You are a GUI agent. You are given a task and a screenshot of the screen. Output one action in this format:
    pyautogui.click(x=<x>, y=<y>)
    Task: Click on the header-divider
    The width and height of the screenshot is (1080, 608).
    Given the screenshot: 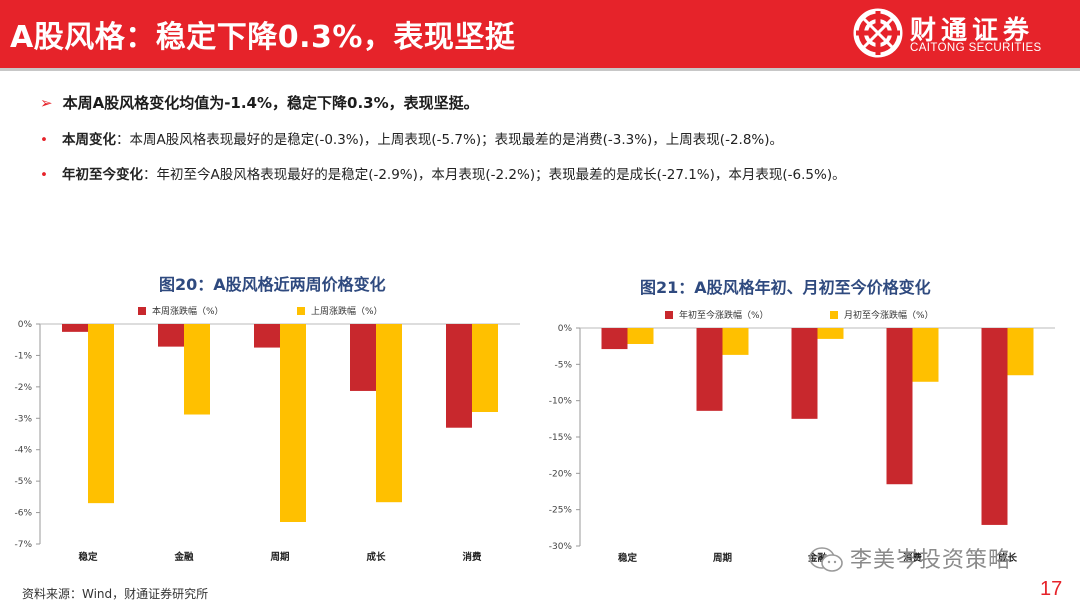 What is the action you would take?
    pyautogui.click(x=540, y=69)
    